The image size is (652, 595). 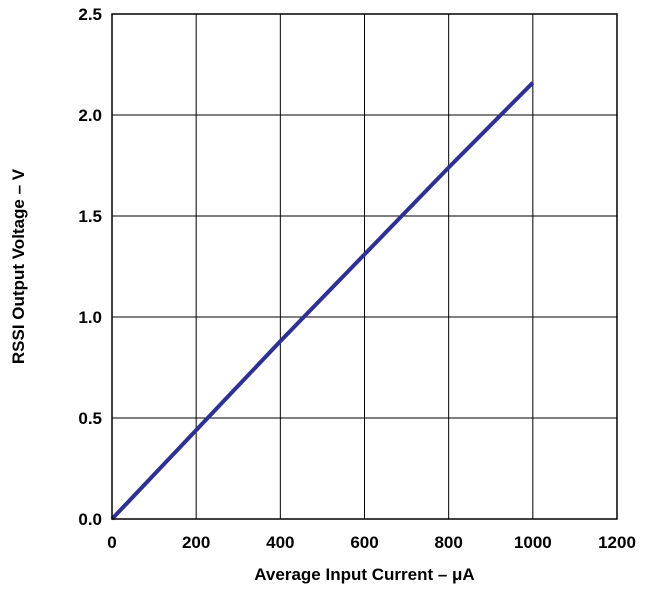 What do you see at coordinates (90, 267) in the screenshot?
I see `y-axis-ticks: 0.0 0.5 1.0 1.5 2.0 2.5` at bounding box center [90, 267].